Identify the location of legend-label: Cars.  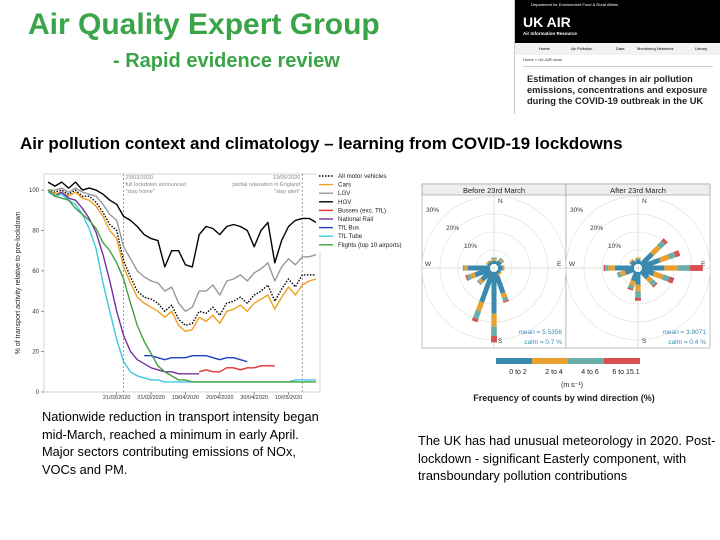
(344, 185).